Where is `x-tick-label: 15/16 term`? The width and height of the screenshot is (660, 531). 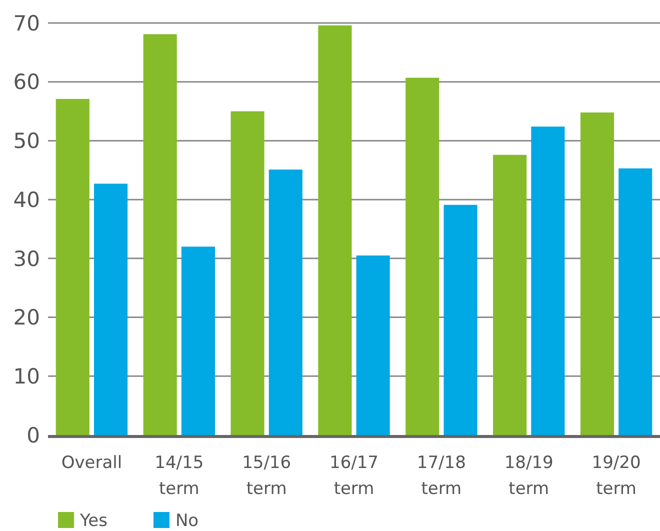
x-tick-label: 15/16 term is located at coordinates (267, 476).